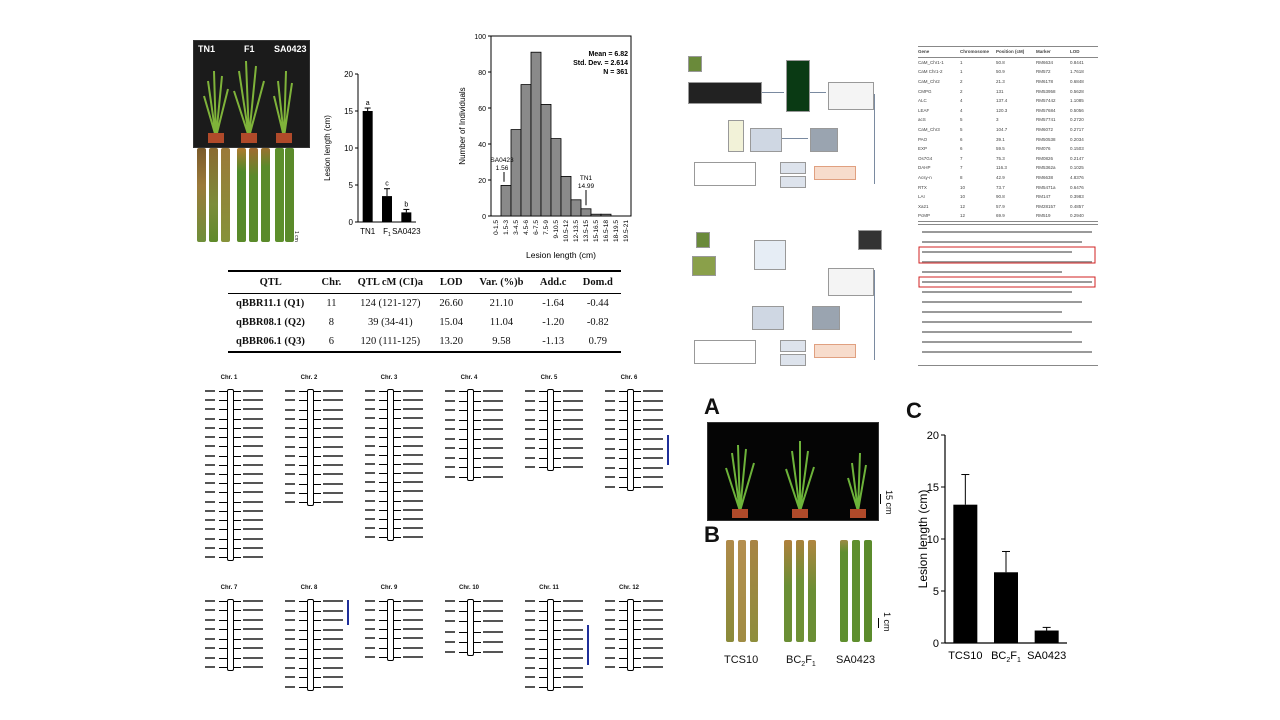 This screenshot has width=1280, height=720. Describe the element at coordinates (628, 588) in the screenshot. I see `chromosome-title: Chr. 12` at that location.